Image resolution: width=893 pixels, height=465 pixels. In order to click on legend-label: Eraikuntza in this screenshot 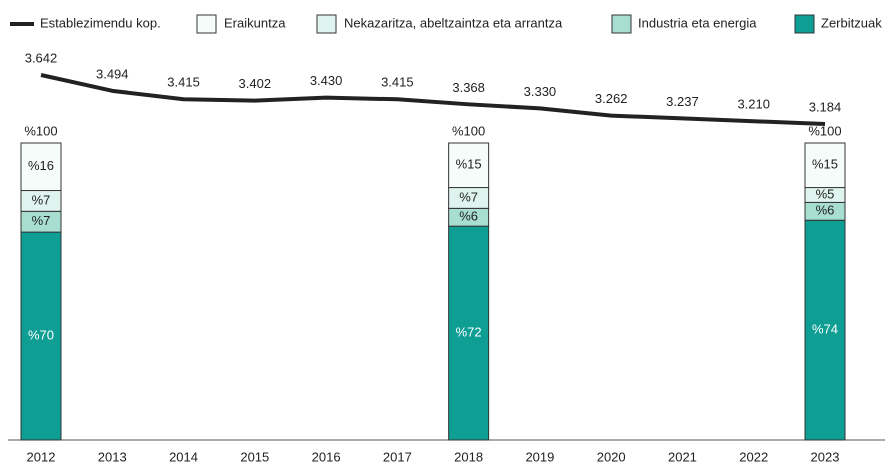, I will do `click(255, 22)`.